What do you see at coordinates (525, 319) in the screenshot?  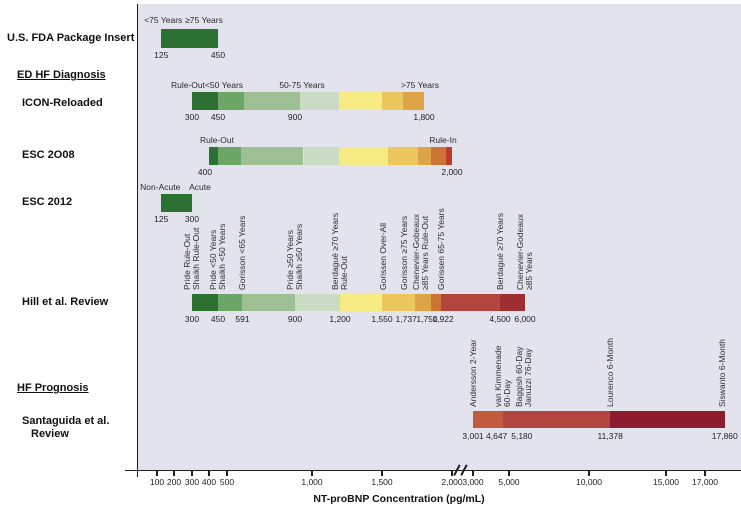 I see `cutoff-value: 6,000` at bounding box center [525, 319].